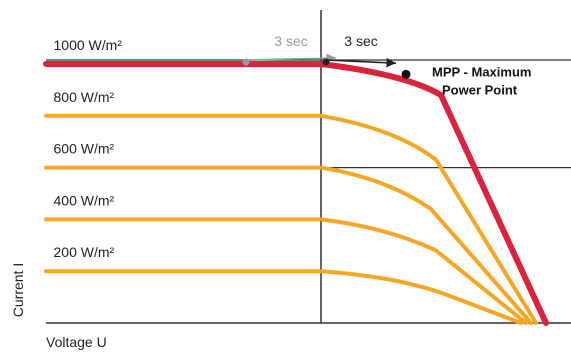 The height and width of the screenshot is (352, 571). What do you see at coordinates (58, 306) in the screenshot?
I see `label-layer: Current I Voltage U` at bounding box center [58, 306].